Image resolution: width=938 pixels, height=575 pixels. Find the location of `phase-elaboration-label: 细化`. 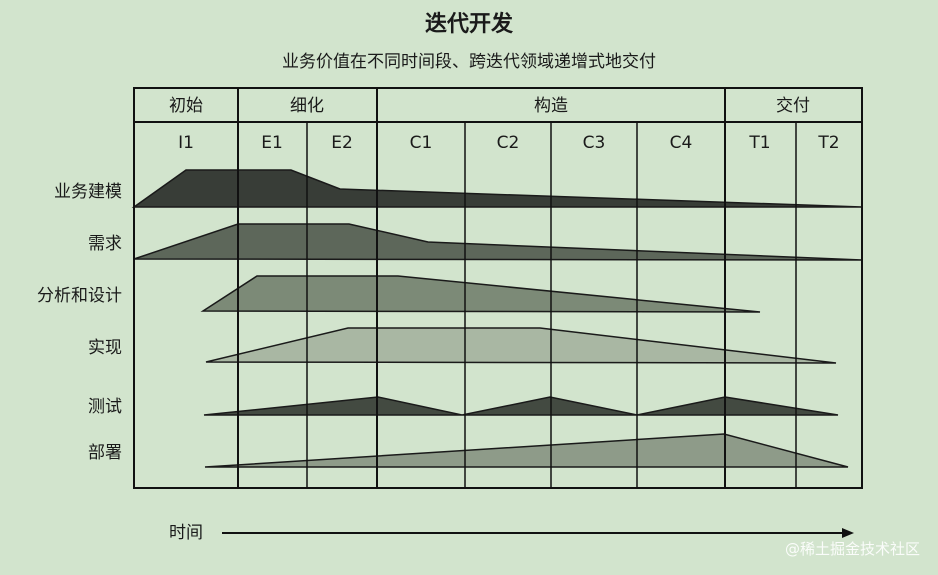

phase-elaboration-label: 细化 is located at coordinates (307, 106).